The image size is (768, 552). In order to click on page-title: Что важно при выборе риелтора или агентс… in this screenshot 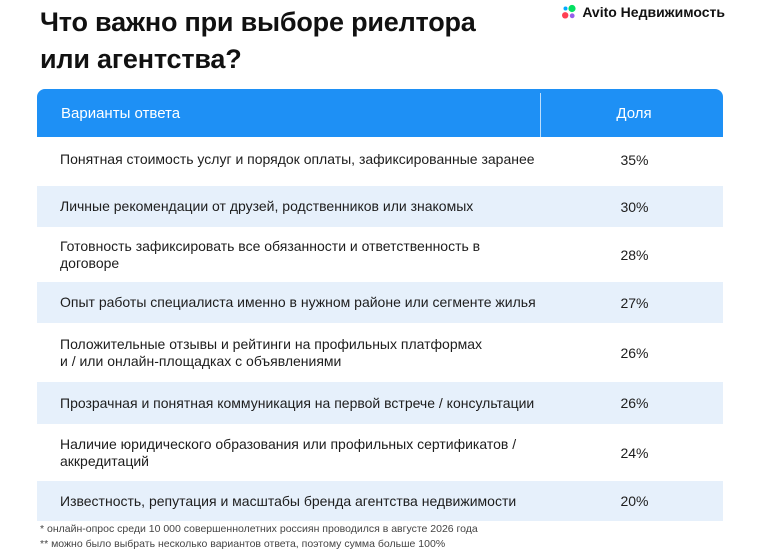, I will do `click(290, 41)`.